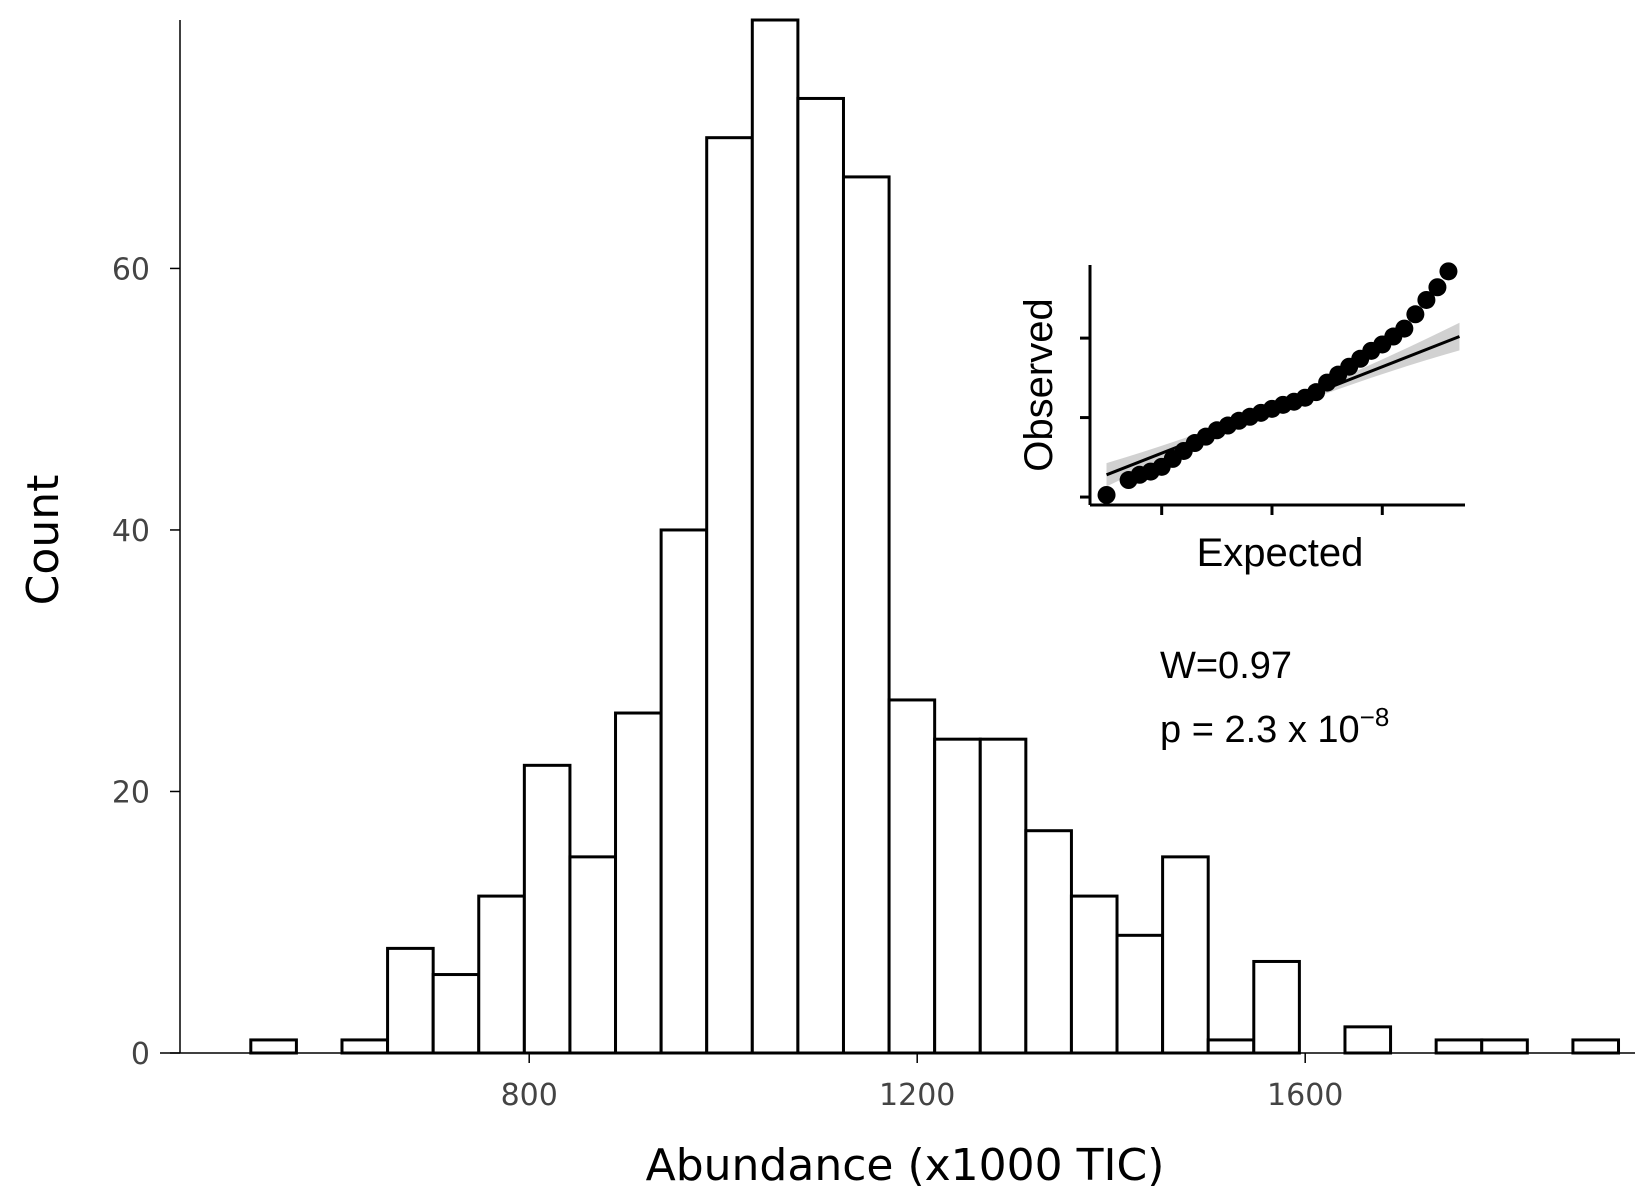 Image resolution: width=1650 pixels, height=1204 pixels. I want to click on x-axis-ticks: 800 1200 1600, so click(922, 1083).